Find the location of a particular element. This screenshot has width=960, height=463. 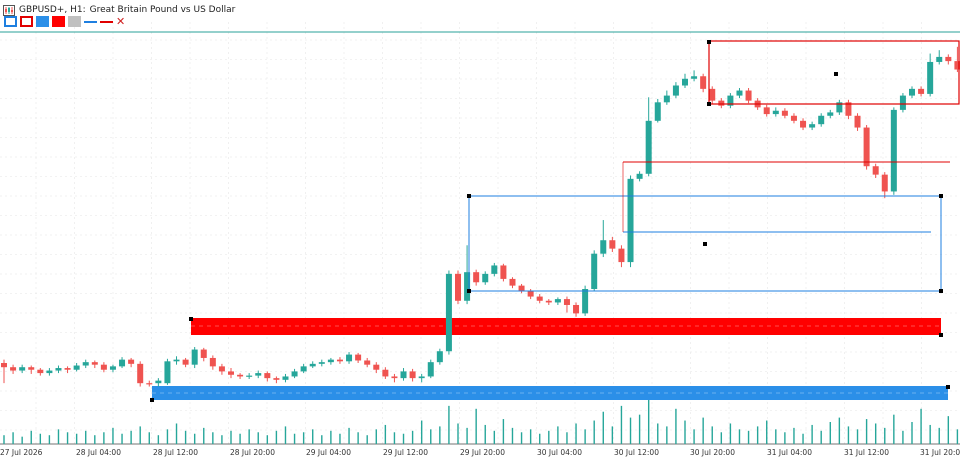

rectangle-outline-red-tool is located at coordinates (26, 21).